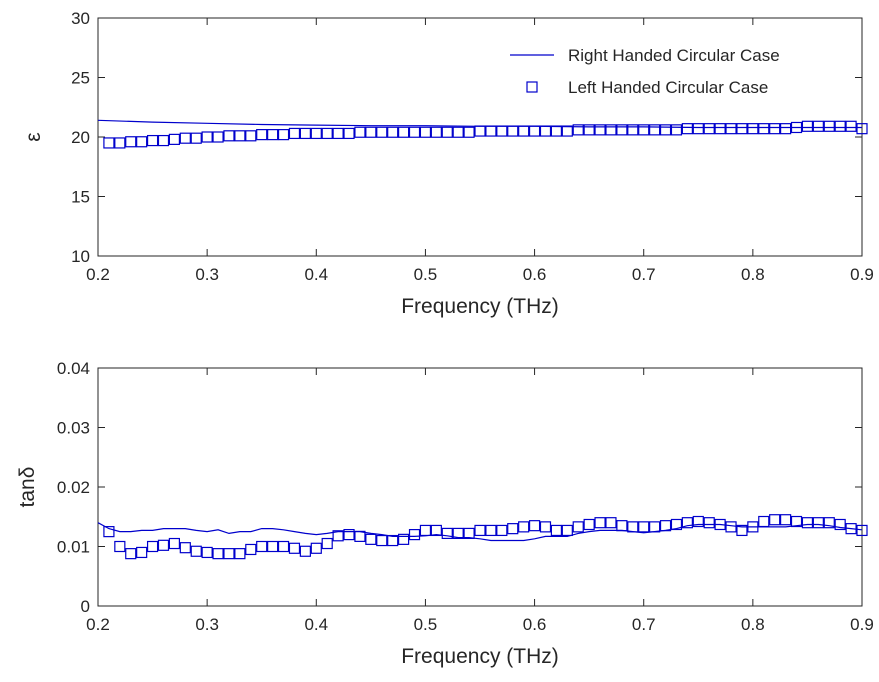 The image size is (879, 682). I want to click on epsilon-x-tick-label: 0.2, so click(98, 274).